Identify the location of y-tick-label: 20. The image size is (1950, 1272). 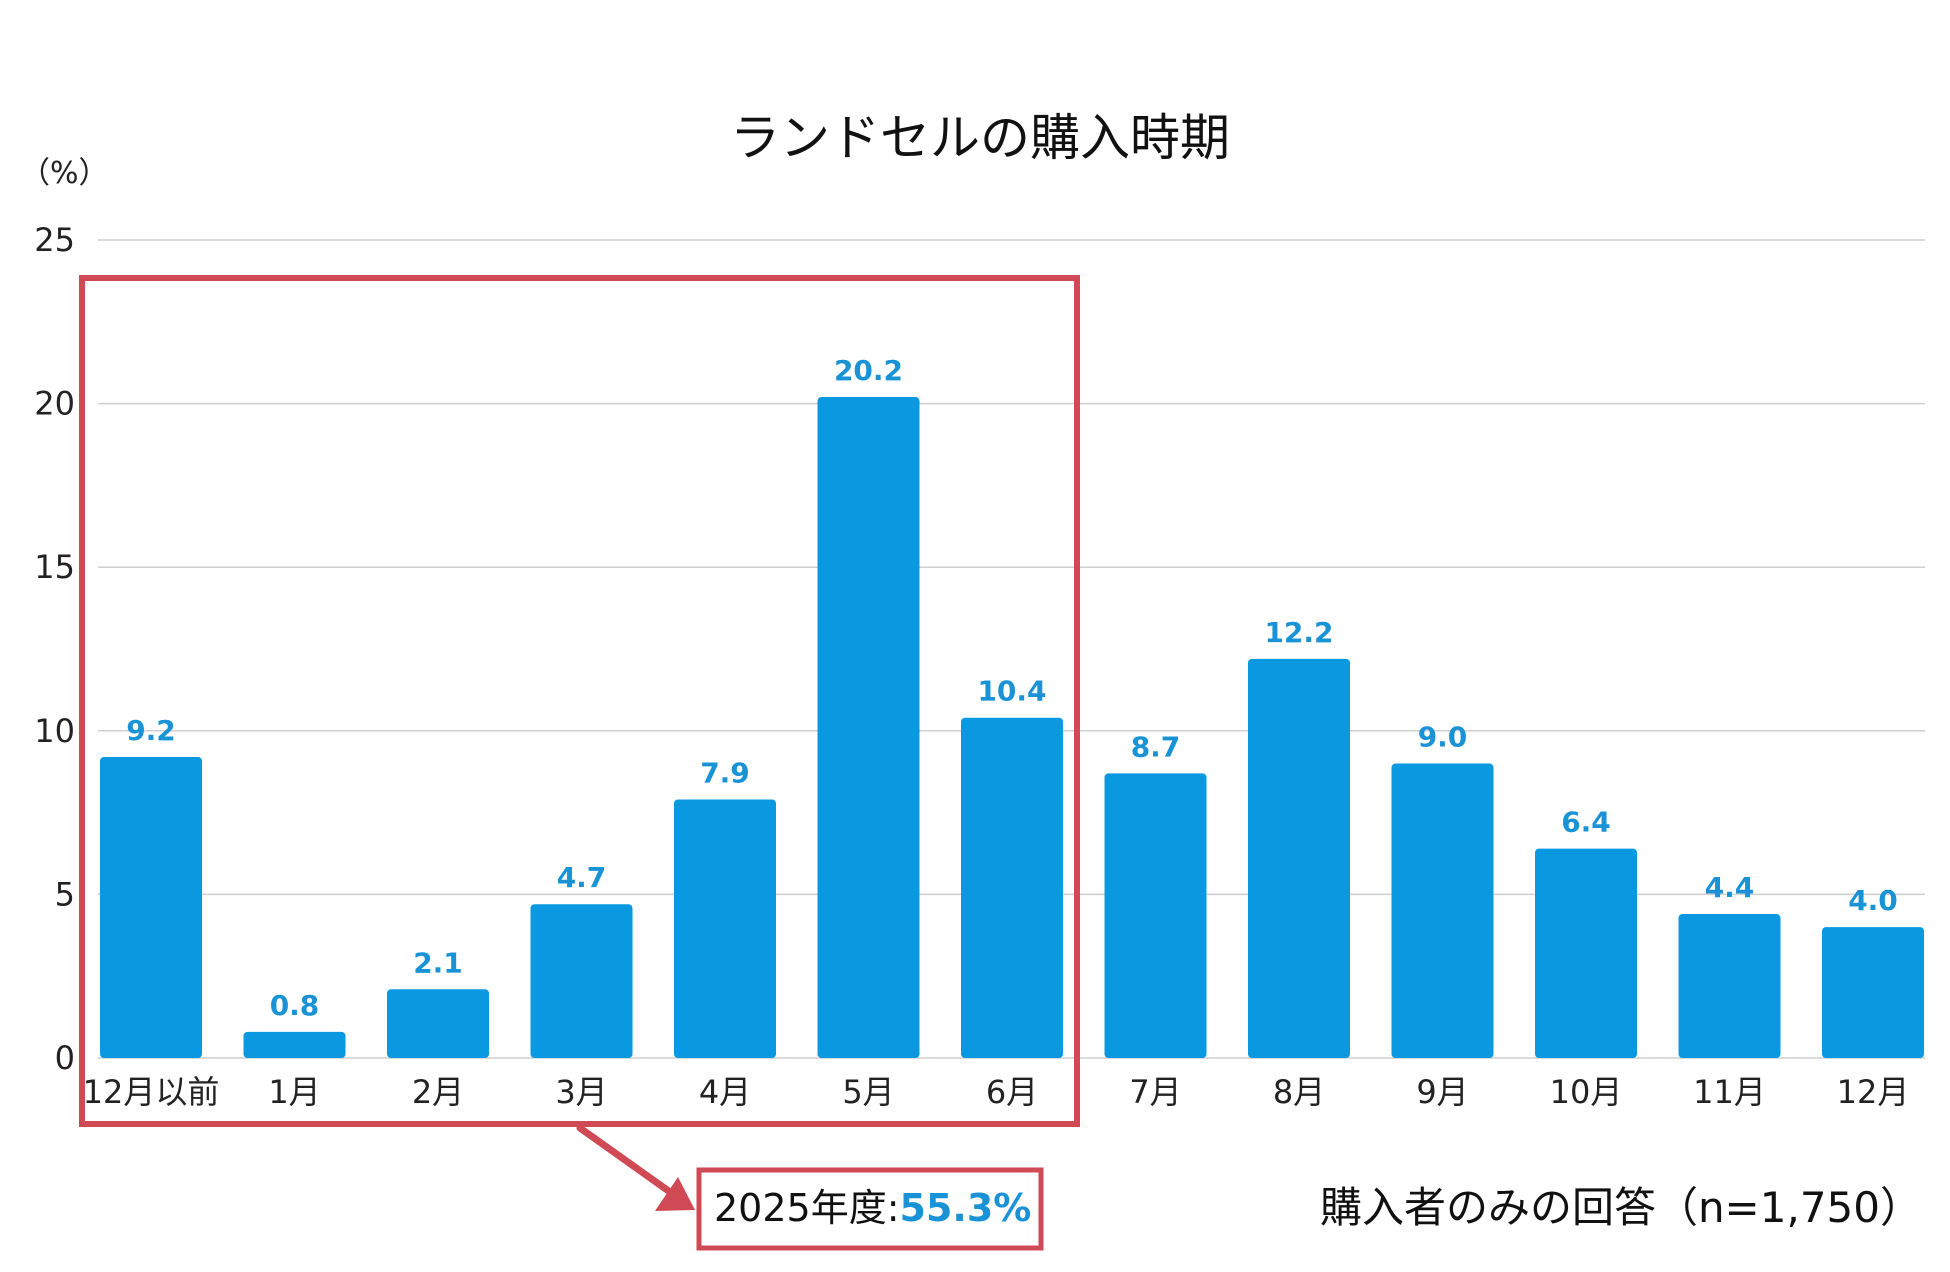
(54, 404).